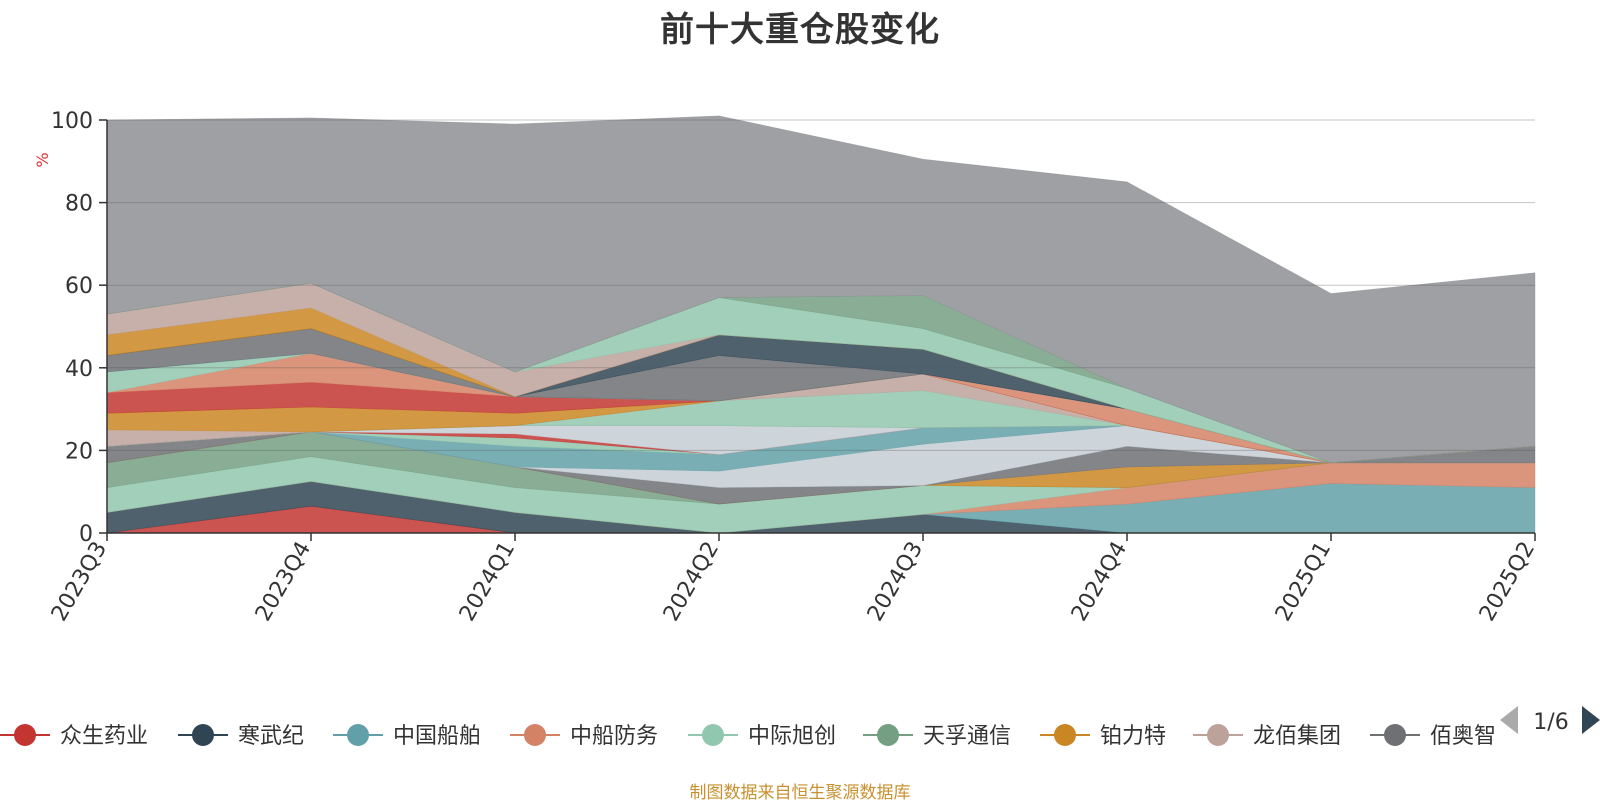 This screenshot has height=803, width=1600. I want to click on legend: 众生药业 寒武纪 中国船舶 中船防务 中际旭创 天孚通信 铂力特 龙佰集团 佰奥智, so click(748, 736).